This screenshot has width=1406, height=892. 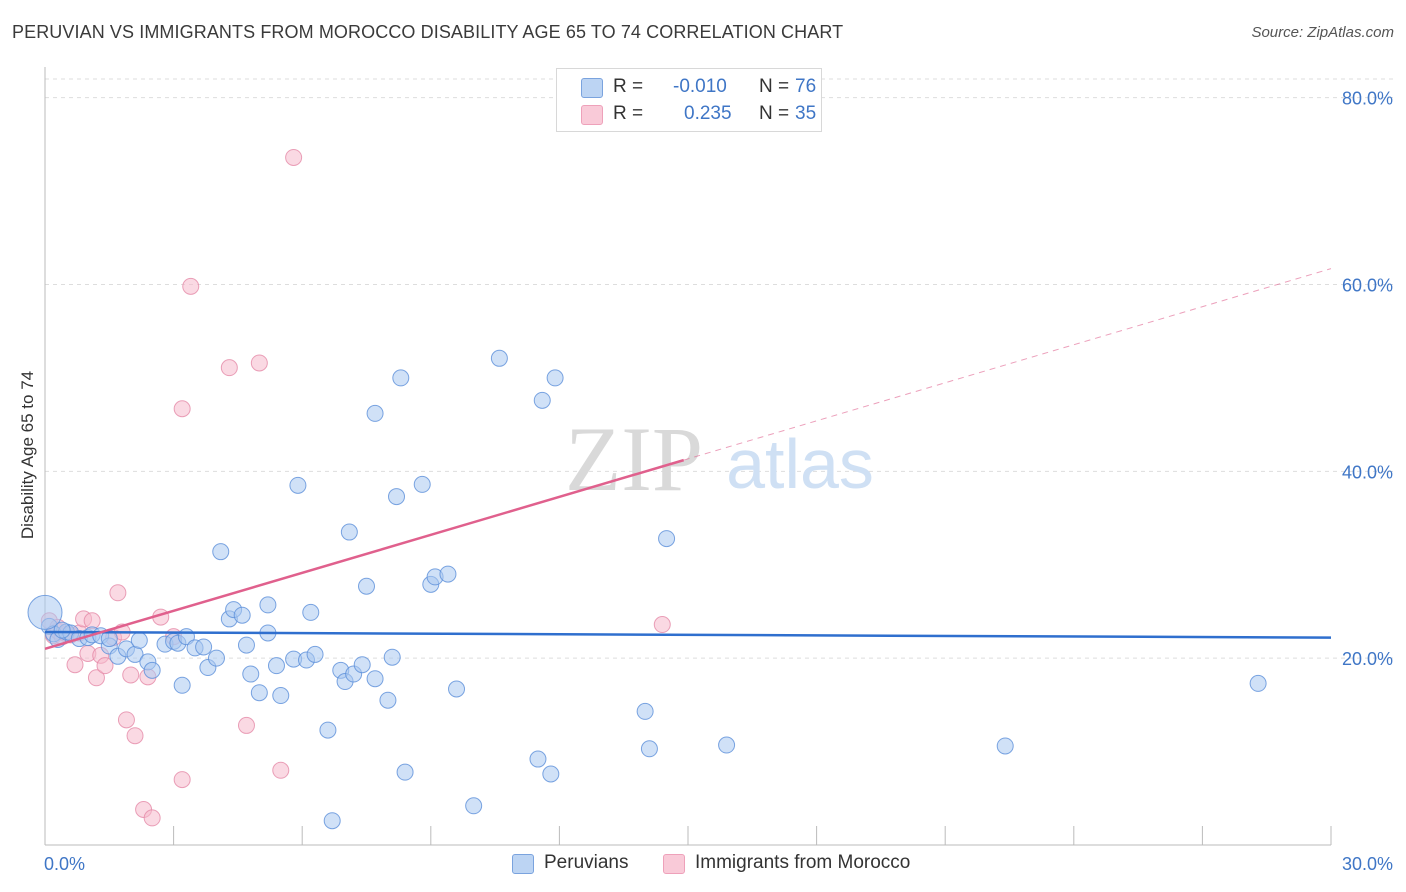 I want to click on legend-label: Immigrants from Morocco, so click(x=803, y=862).